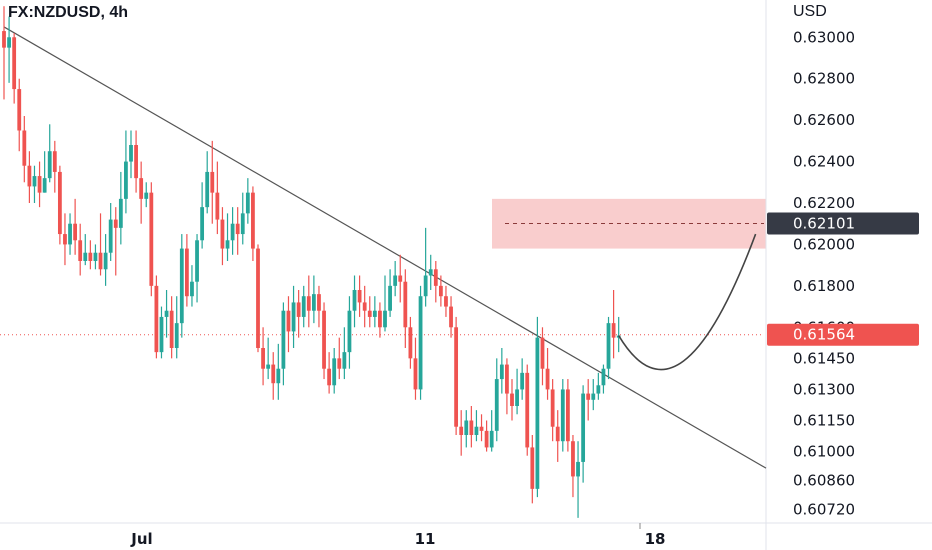 This screenshot has width=932, height=550. I want to click on current-price-tag, so click(843, 334).